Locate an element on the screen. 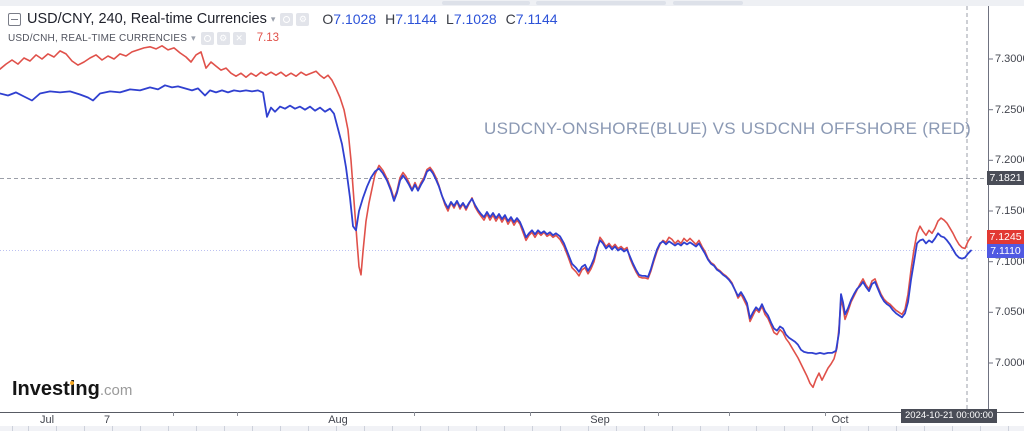  close-value: 7.1144 is located at coordinates (536, 19).